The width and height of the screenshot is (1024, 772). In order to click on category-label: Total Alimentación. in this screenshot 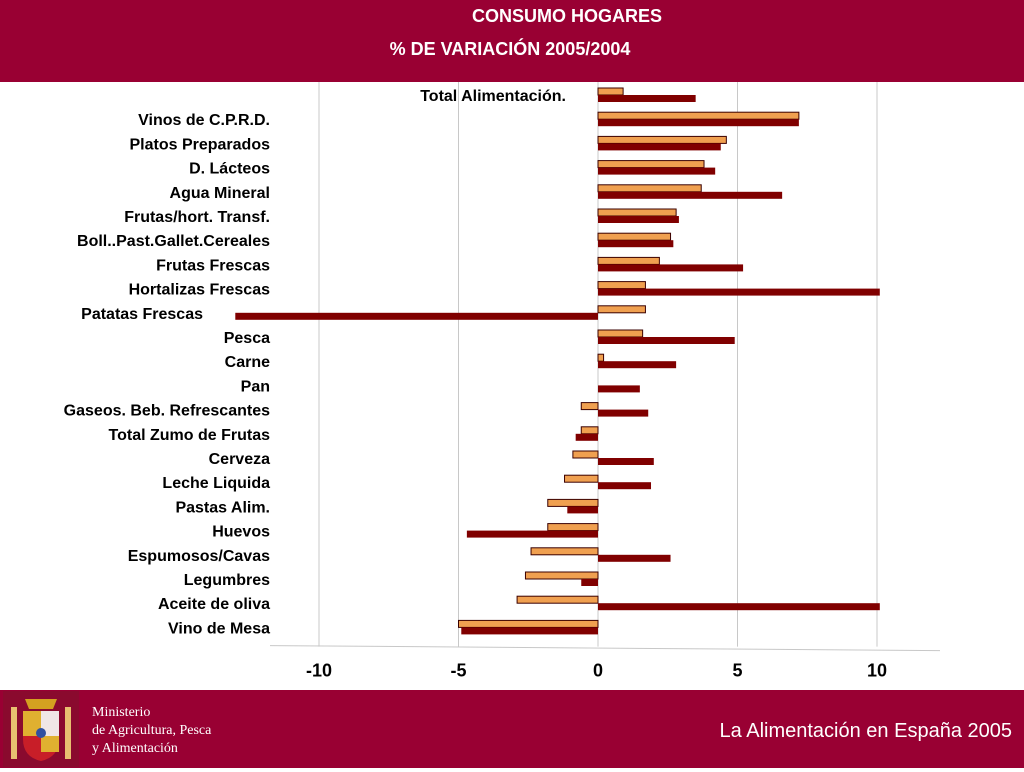, I will do `click(493, 96)`.